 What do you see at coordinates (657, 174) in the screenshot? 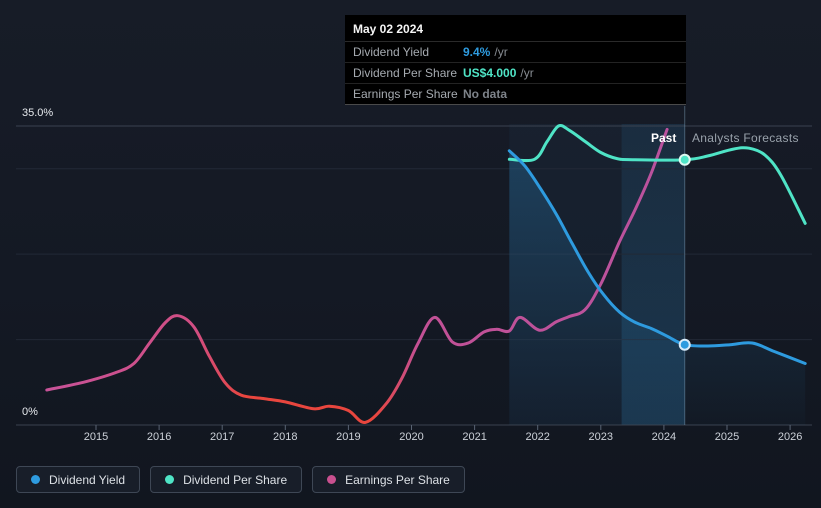
I see `dividend-per-share-line` at bounding box center [657, 174].